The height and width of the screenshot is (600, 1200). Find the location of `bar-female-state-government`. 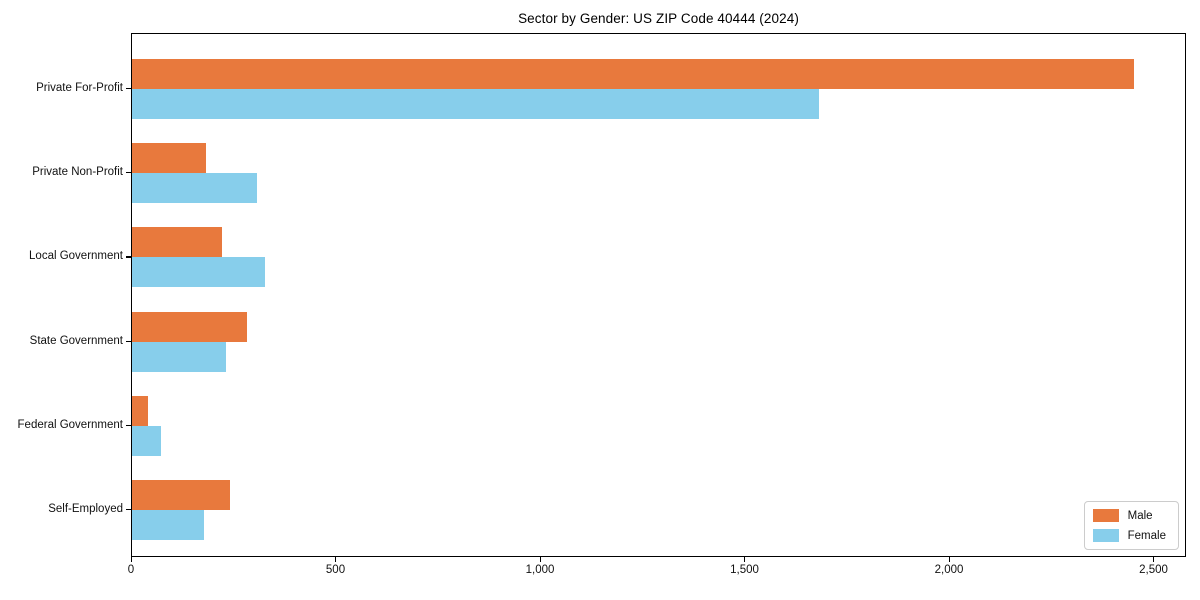

bar-female-state-government is located at coordinates (179, 356).